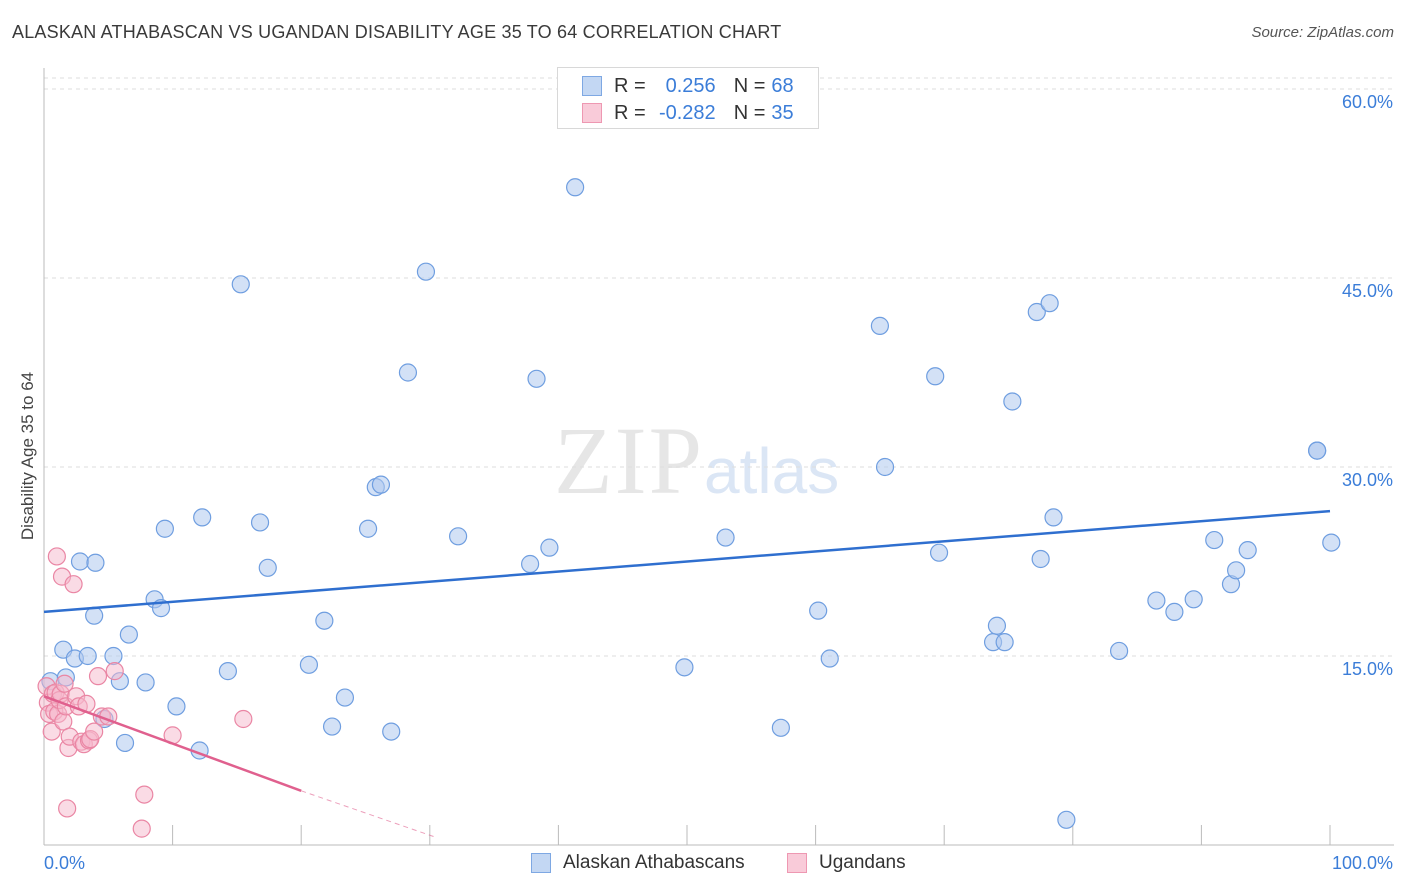 Image resolution: width=1406 pixels, height=892 pixels. I want to click on n-value: 68, so click(782, 85).